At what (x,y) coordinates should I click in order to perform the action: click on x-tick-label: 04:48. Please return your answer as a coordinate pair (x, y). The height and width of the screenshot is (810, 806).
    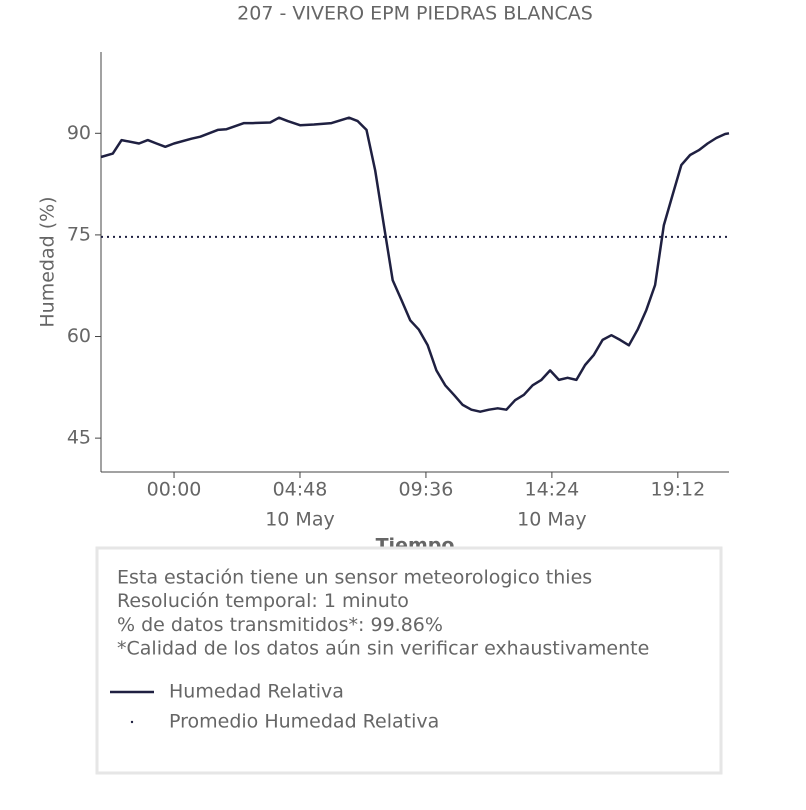
    Looking at the image, I should click on (300, 490).